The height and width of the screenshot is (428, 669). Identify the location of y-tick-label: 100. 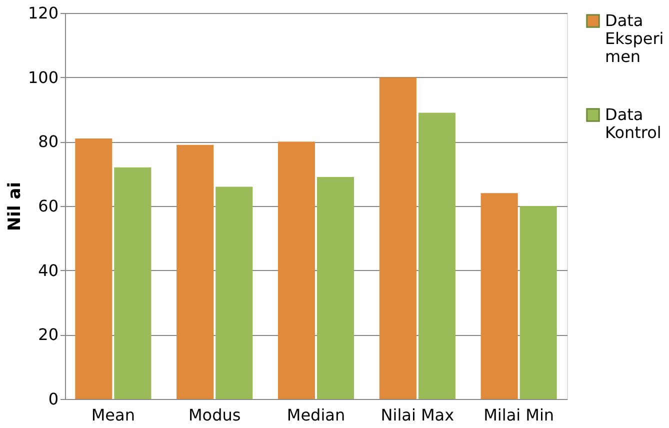
(43, 77).